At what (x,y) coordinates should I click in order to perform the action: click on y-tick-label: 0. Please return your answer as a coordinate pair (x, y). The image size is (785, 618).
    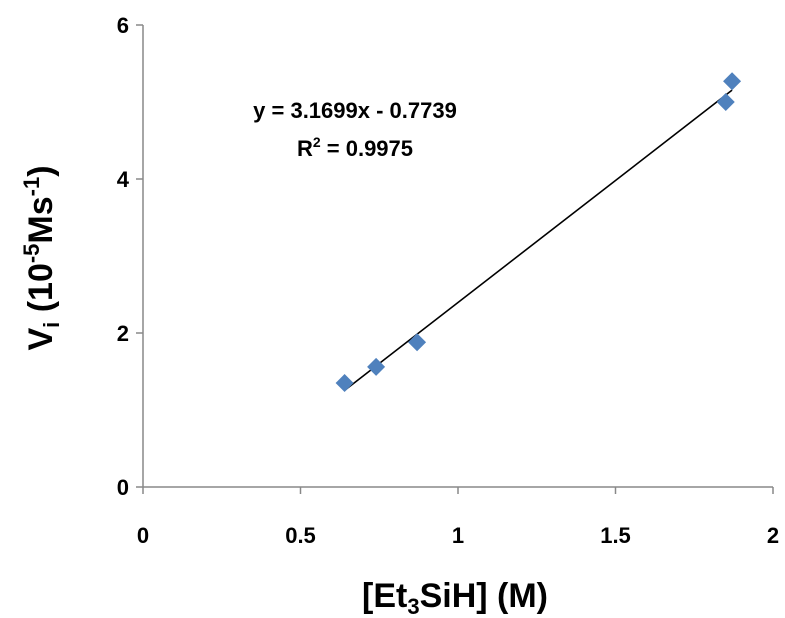
    Looking at the image, I should click on (123, 487).